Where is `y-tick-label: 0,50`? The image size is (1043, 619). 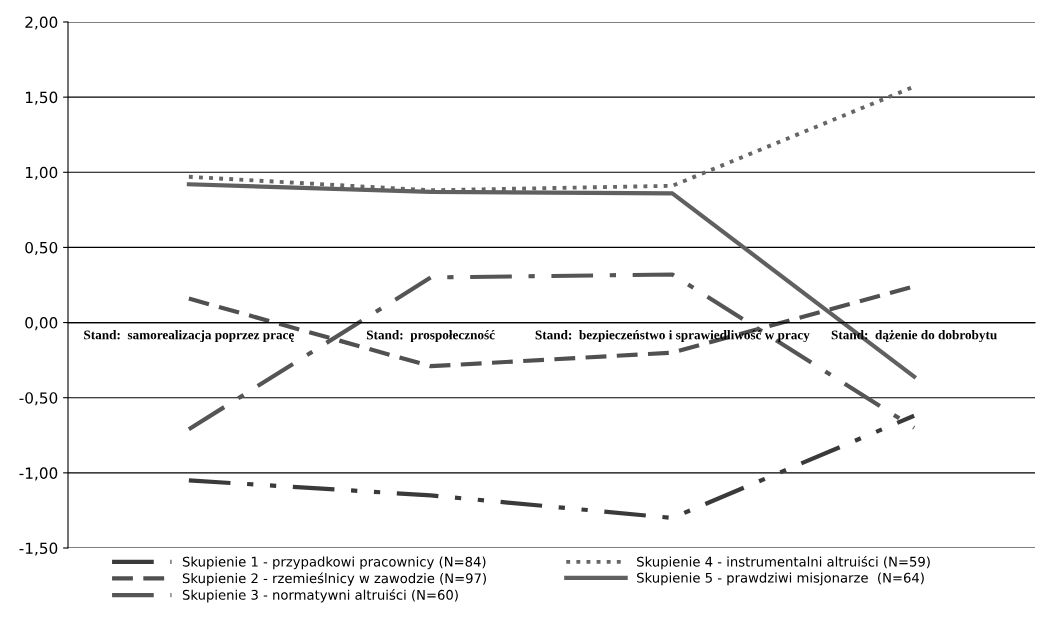 y-tick-label: 0,50 is located at coordinates (41, 248).